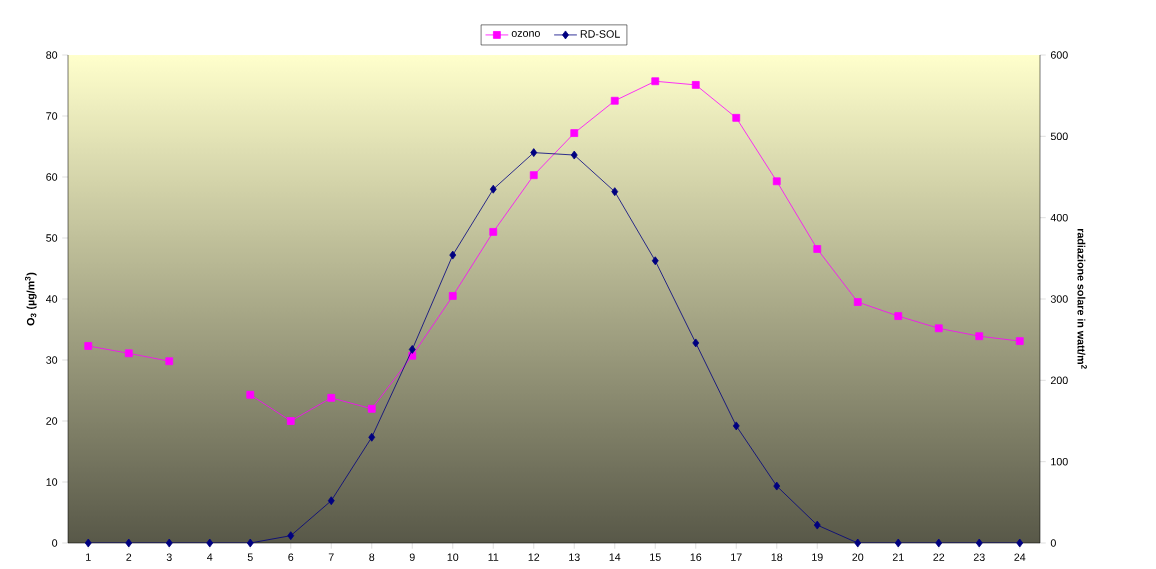  I want to click on x-tick-label: 18, so click(777, 557).